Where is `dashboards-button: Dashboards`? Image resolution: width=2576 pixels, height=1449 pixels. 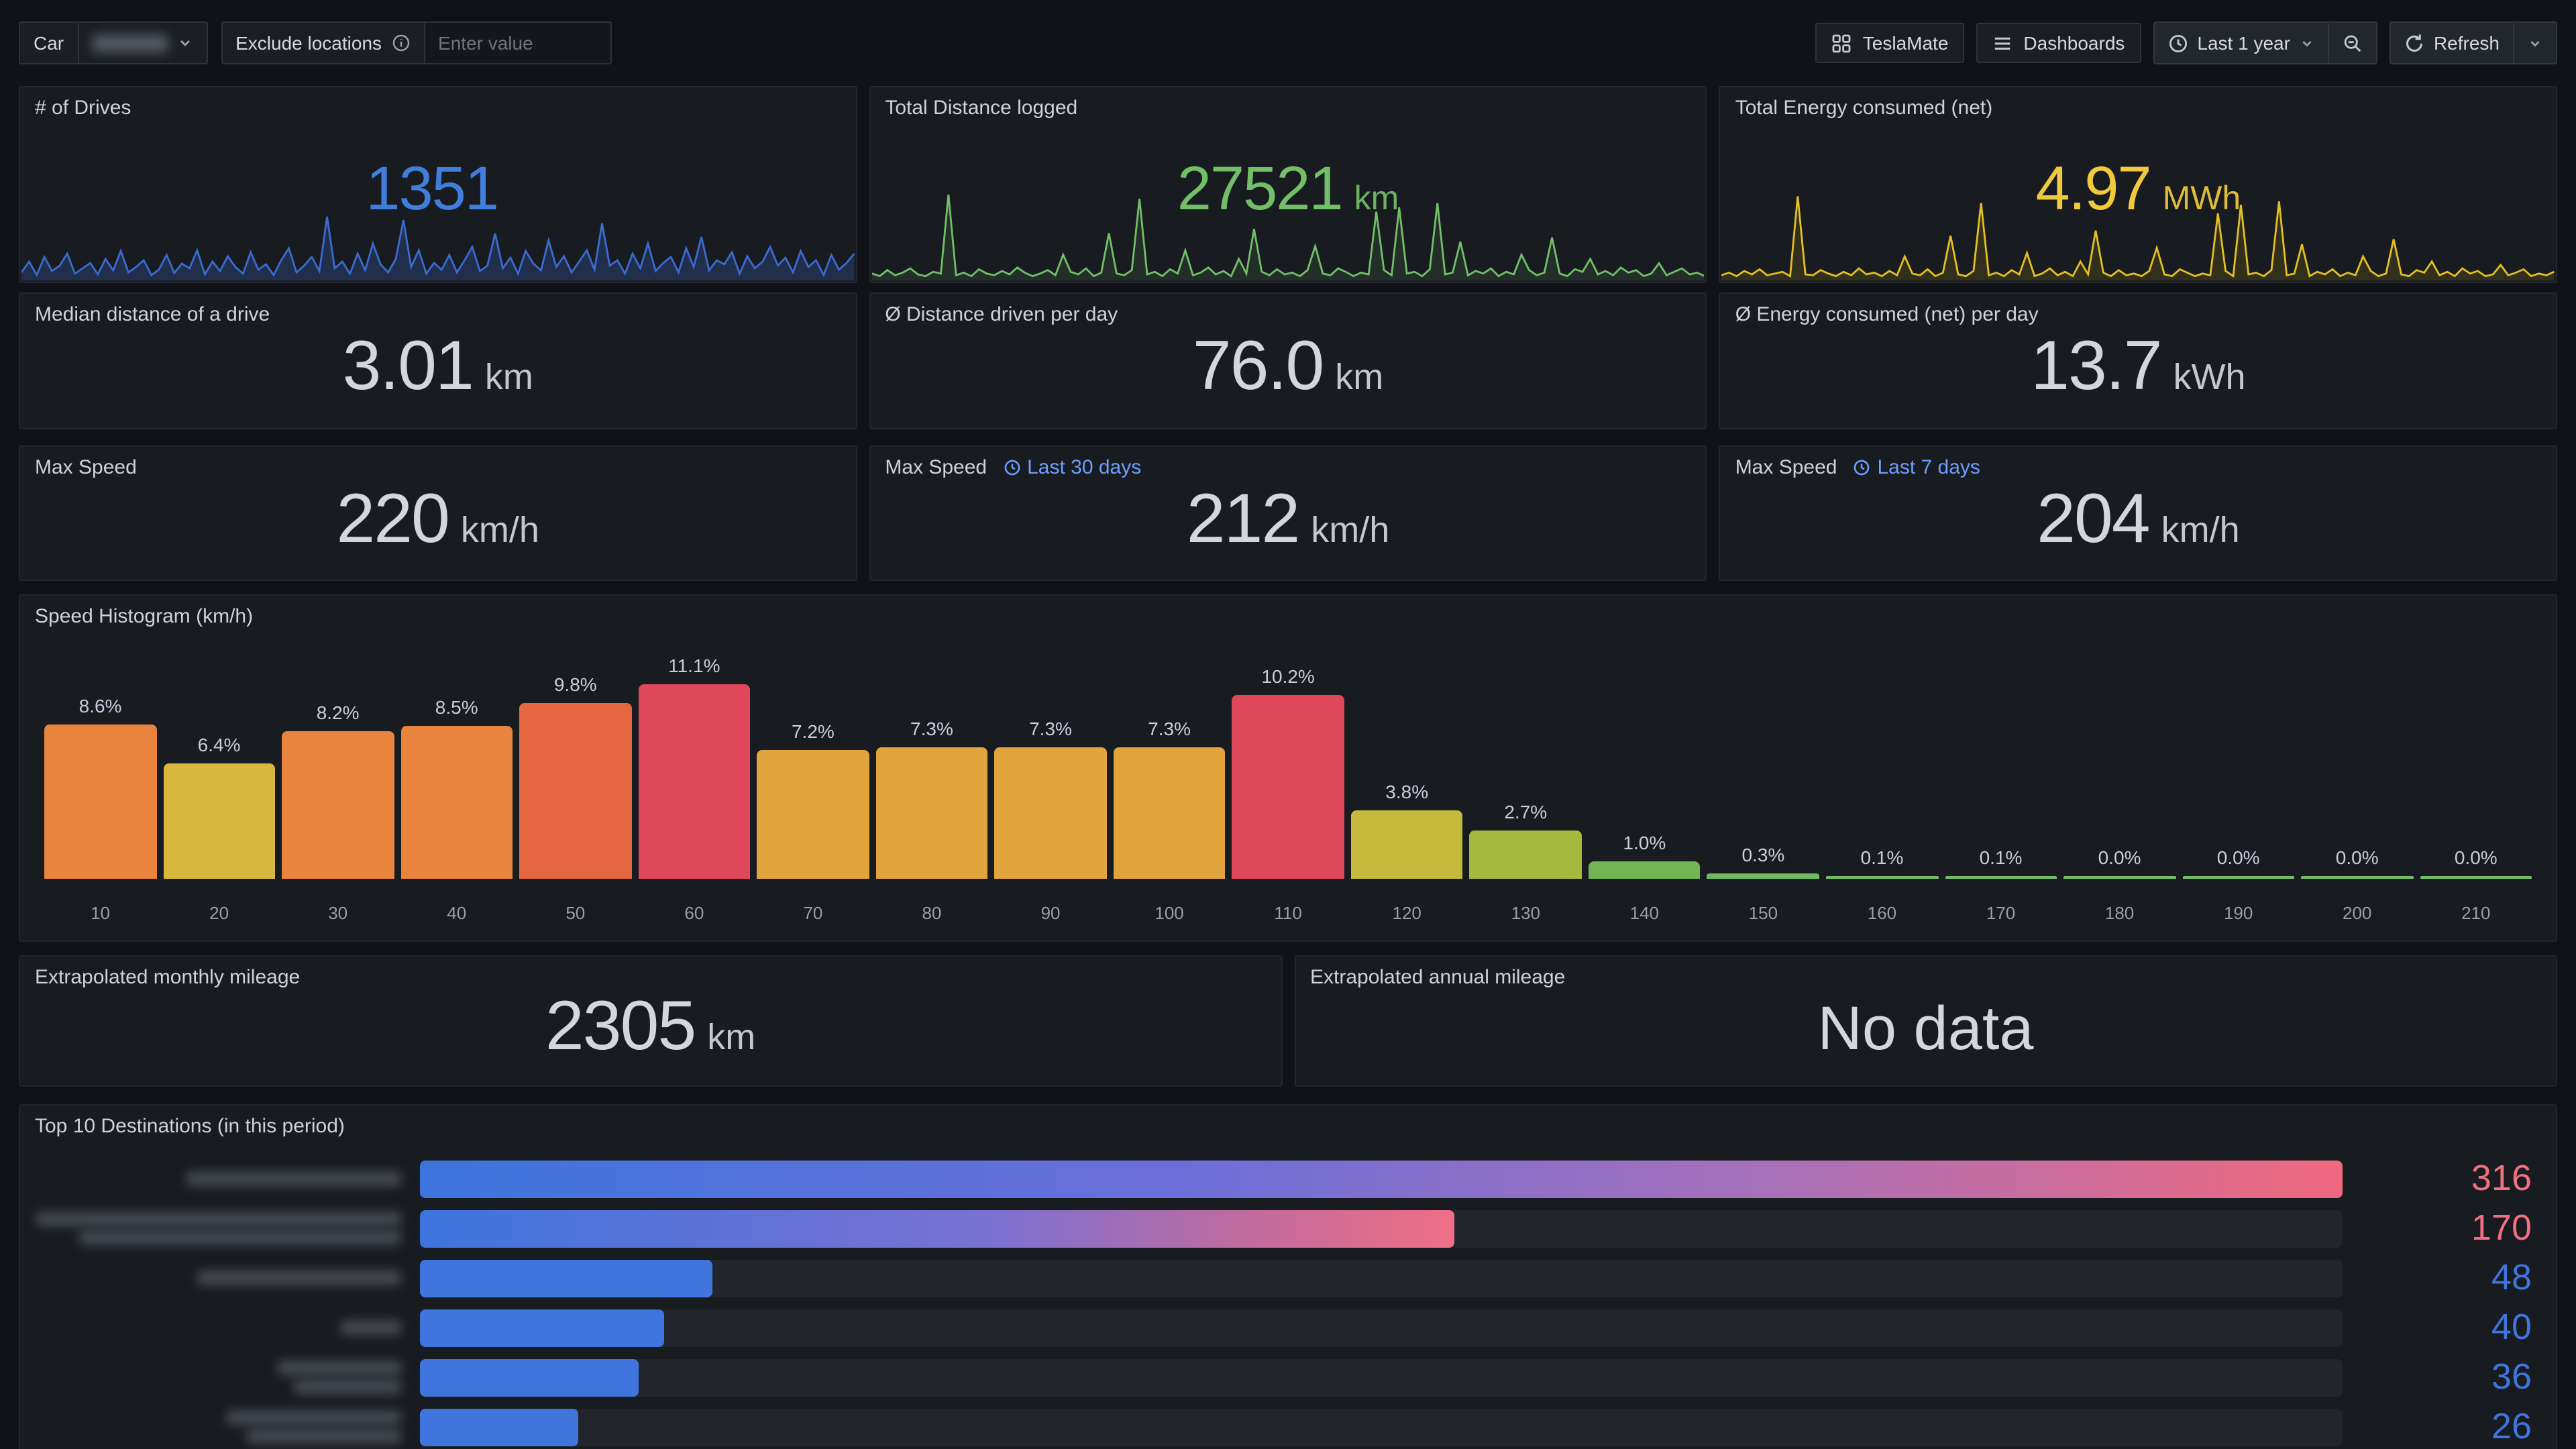 dashboards-button: Dashboards is located at coordinates (2058, 43).